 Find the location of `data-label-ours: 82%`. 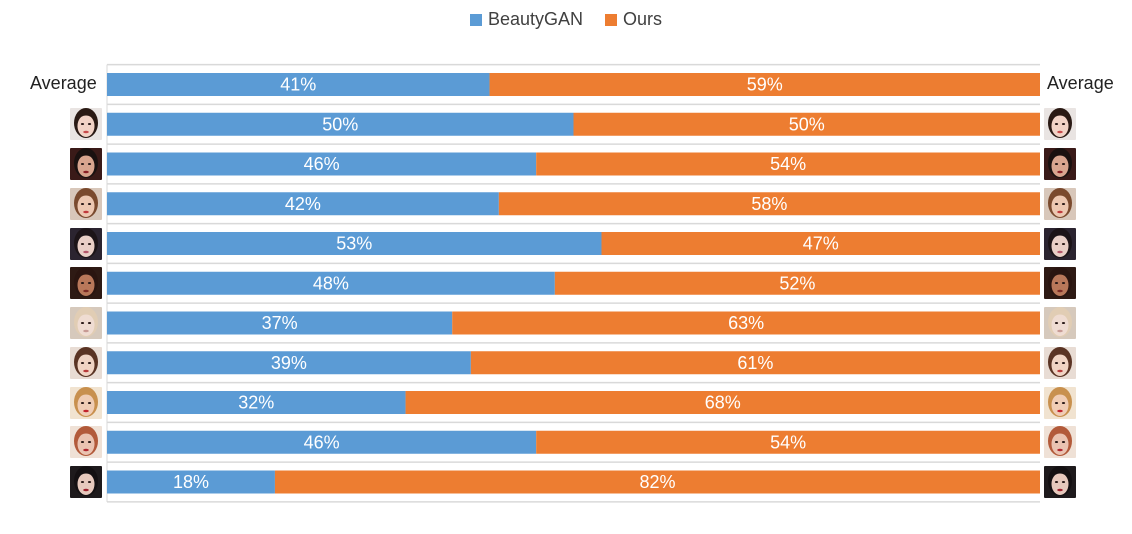

data-label-ours: 82% is located at coordinates (657, 482).